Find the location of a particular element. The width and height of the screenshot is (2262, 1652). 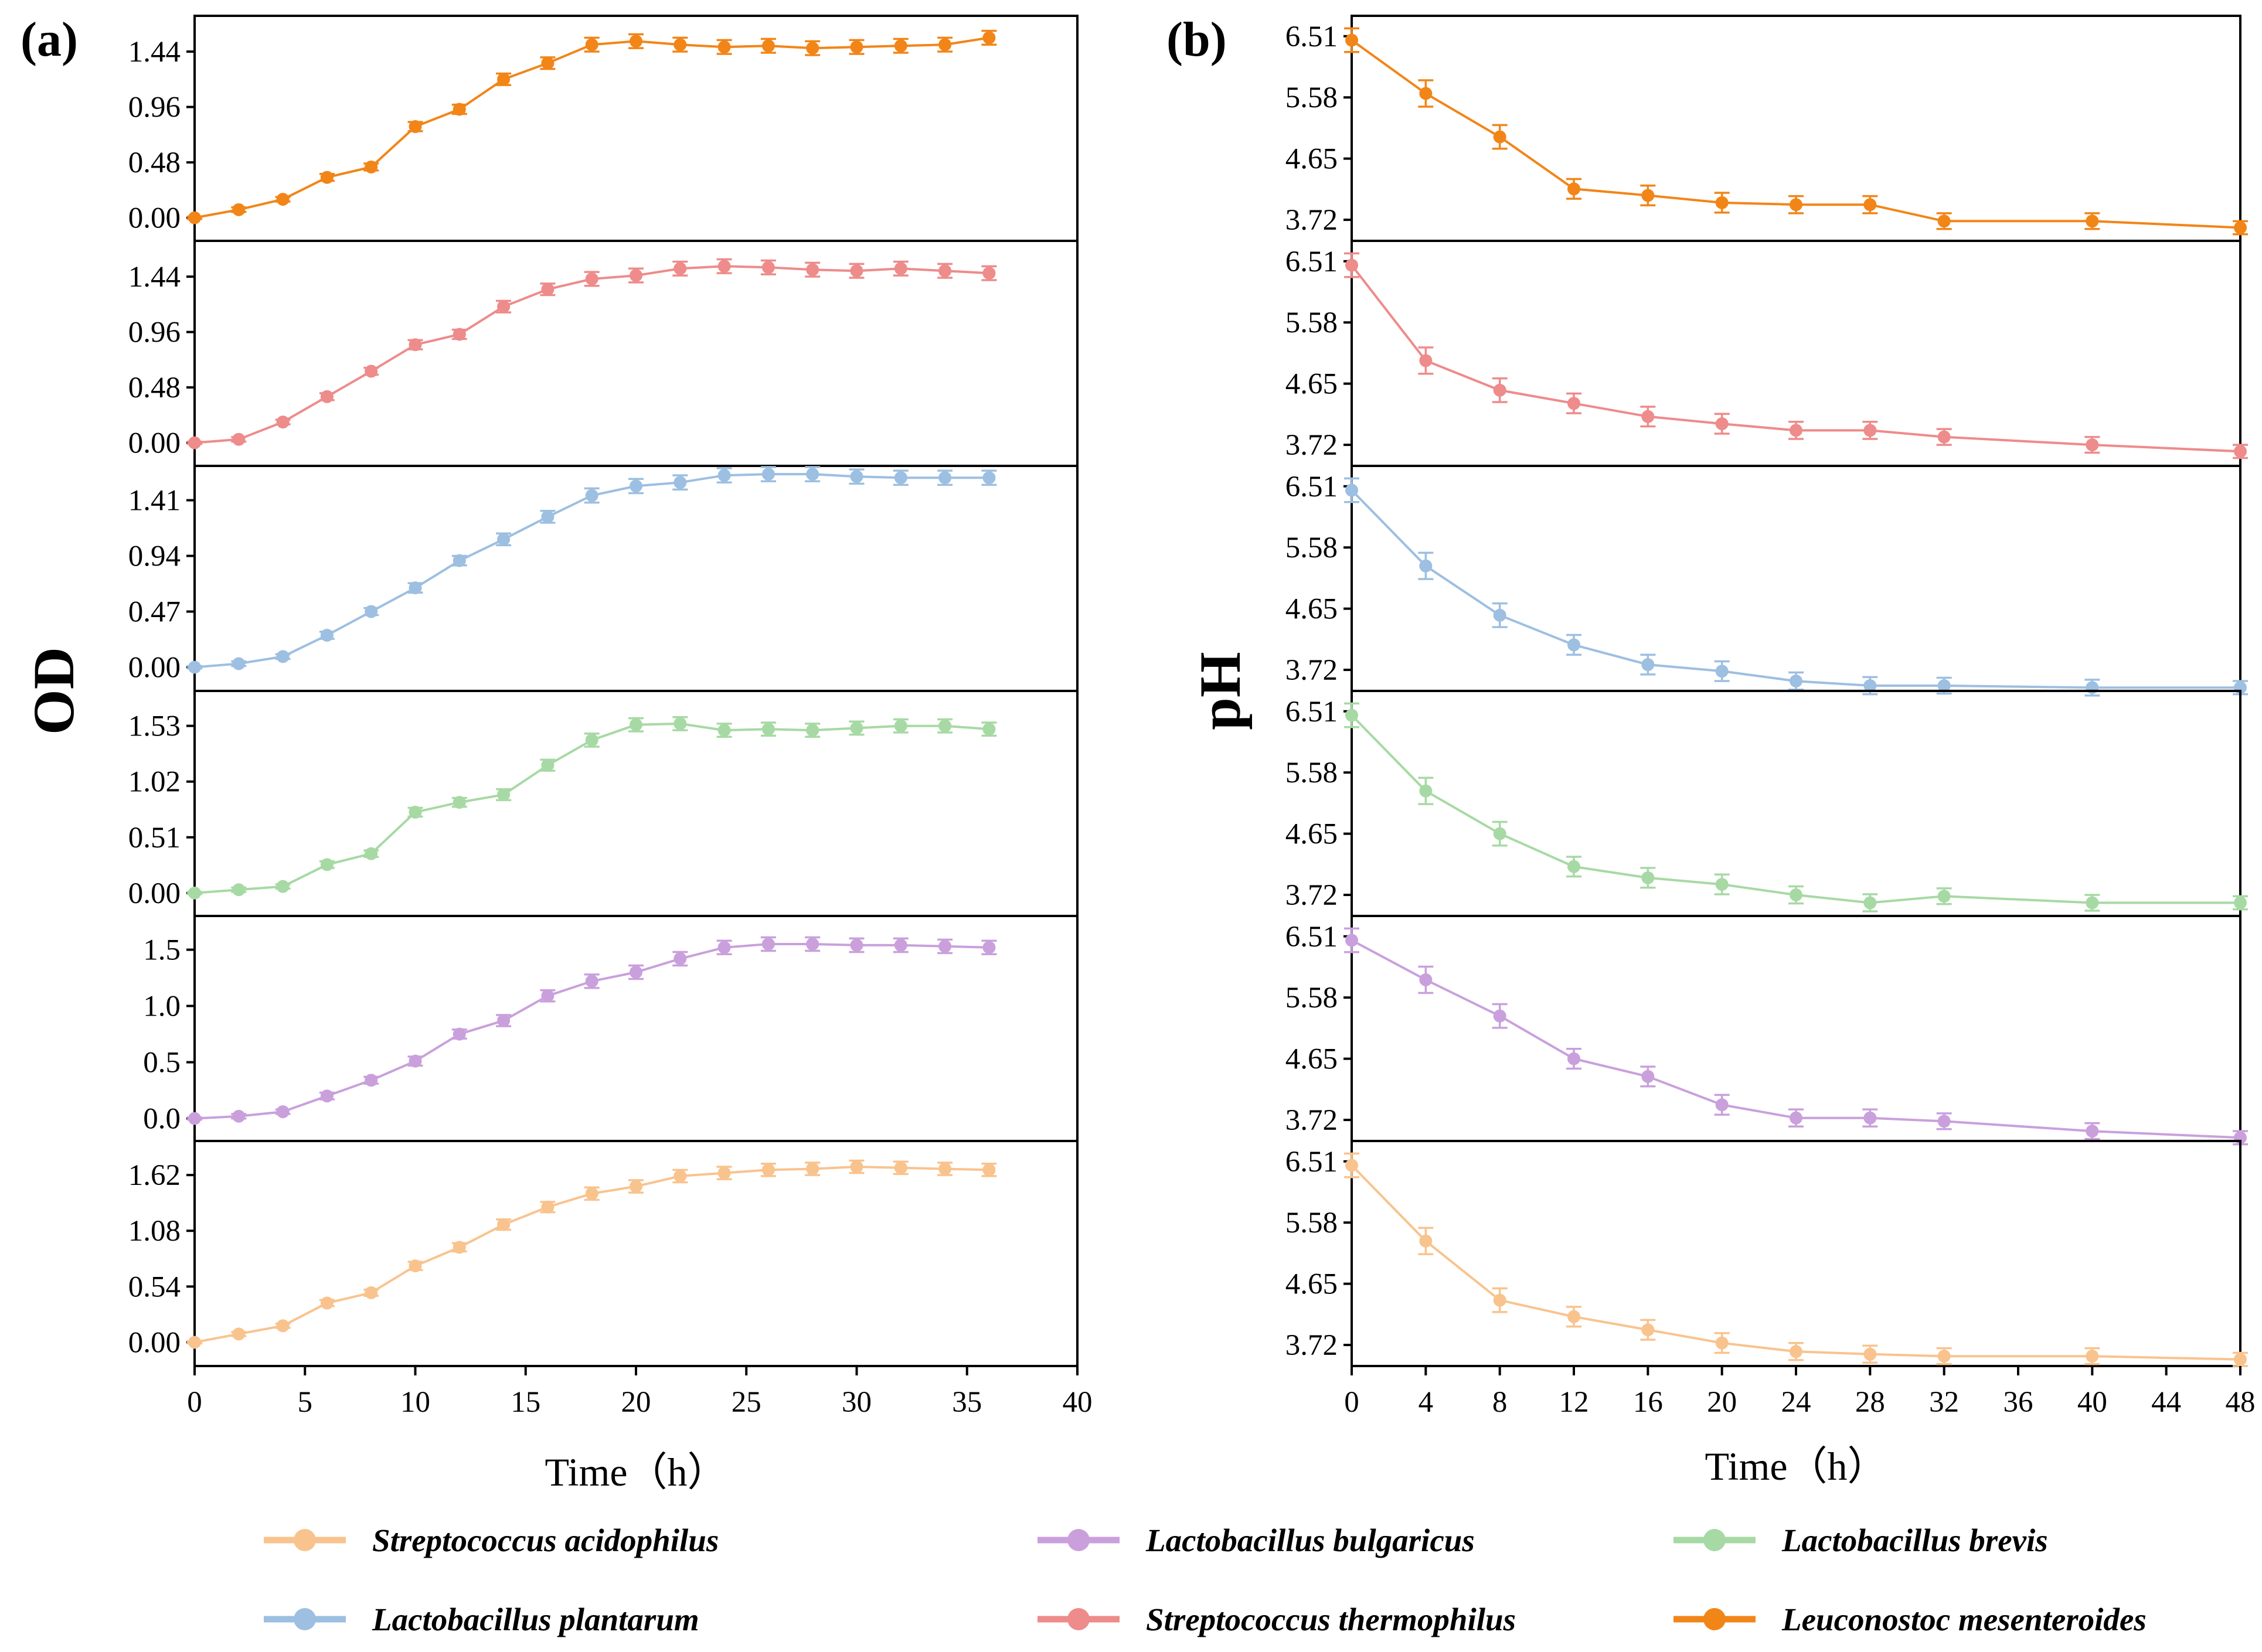

subplot-1-0: 3.72 4.65 5.58 6.51 is located at coordinates (1766, 128).